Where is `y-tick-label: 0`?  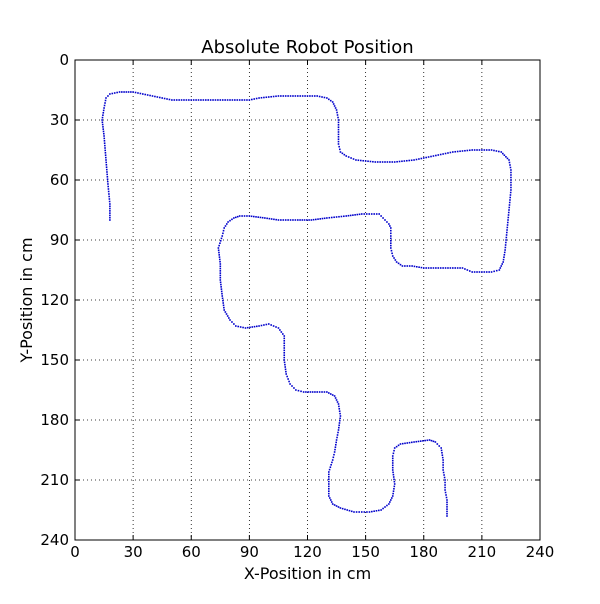 y-tick-label: 0 is located at coordinates (64, 60).